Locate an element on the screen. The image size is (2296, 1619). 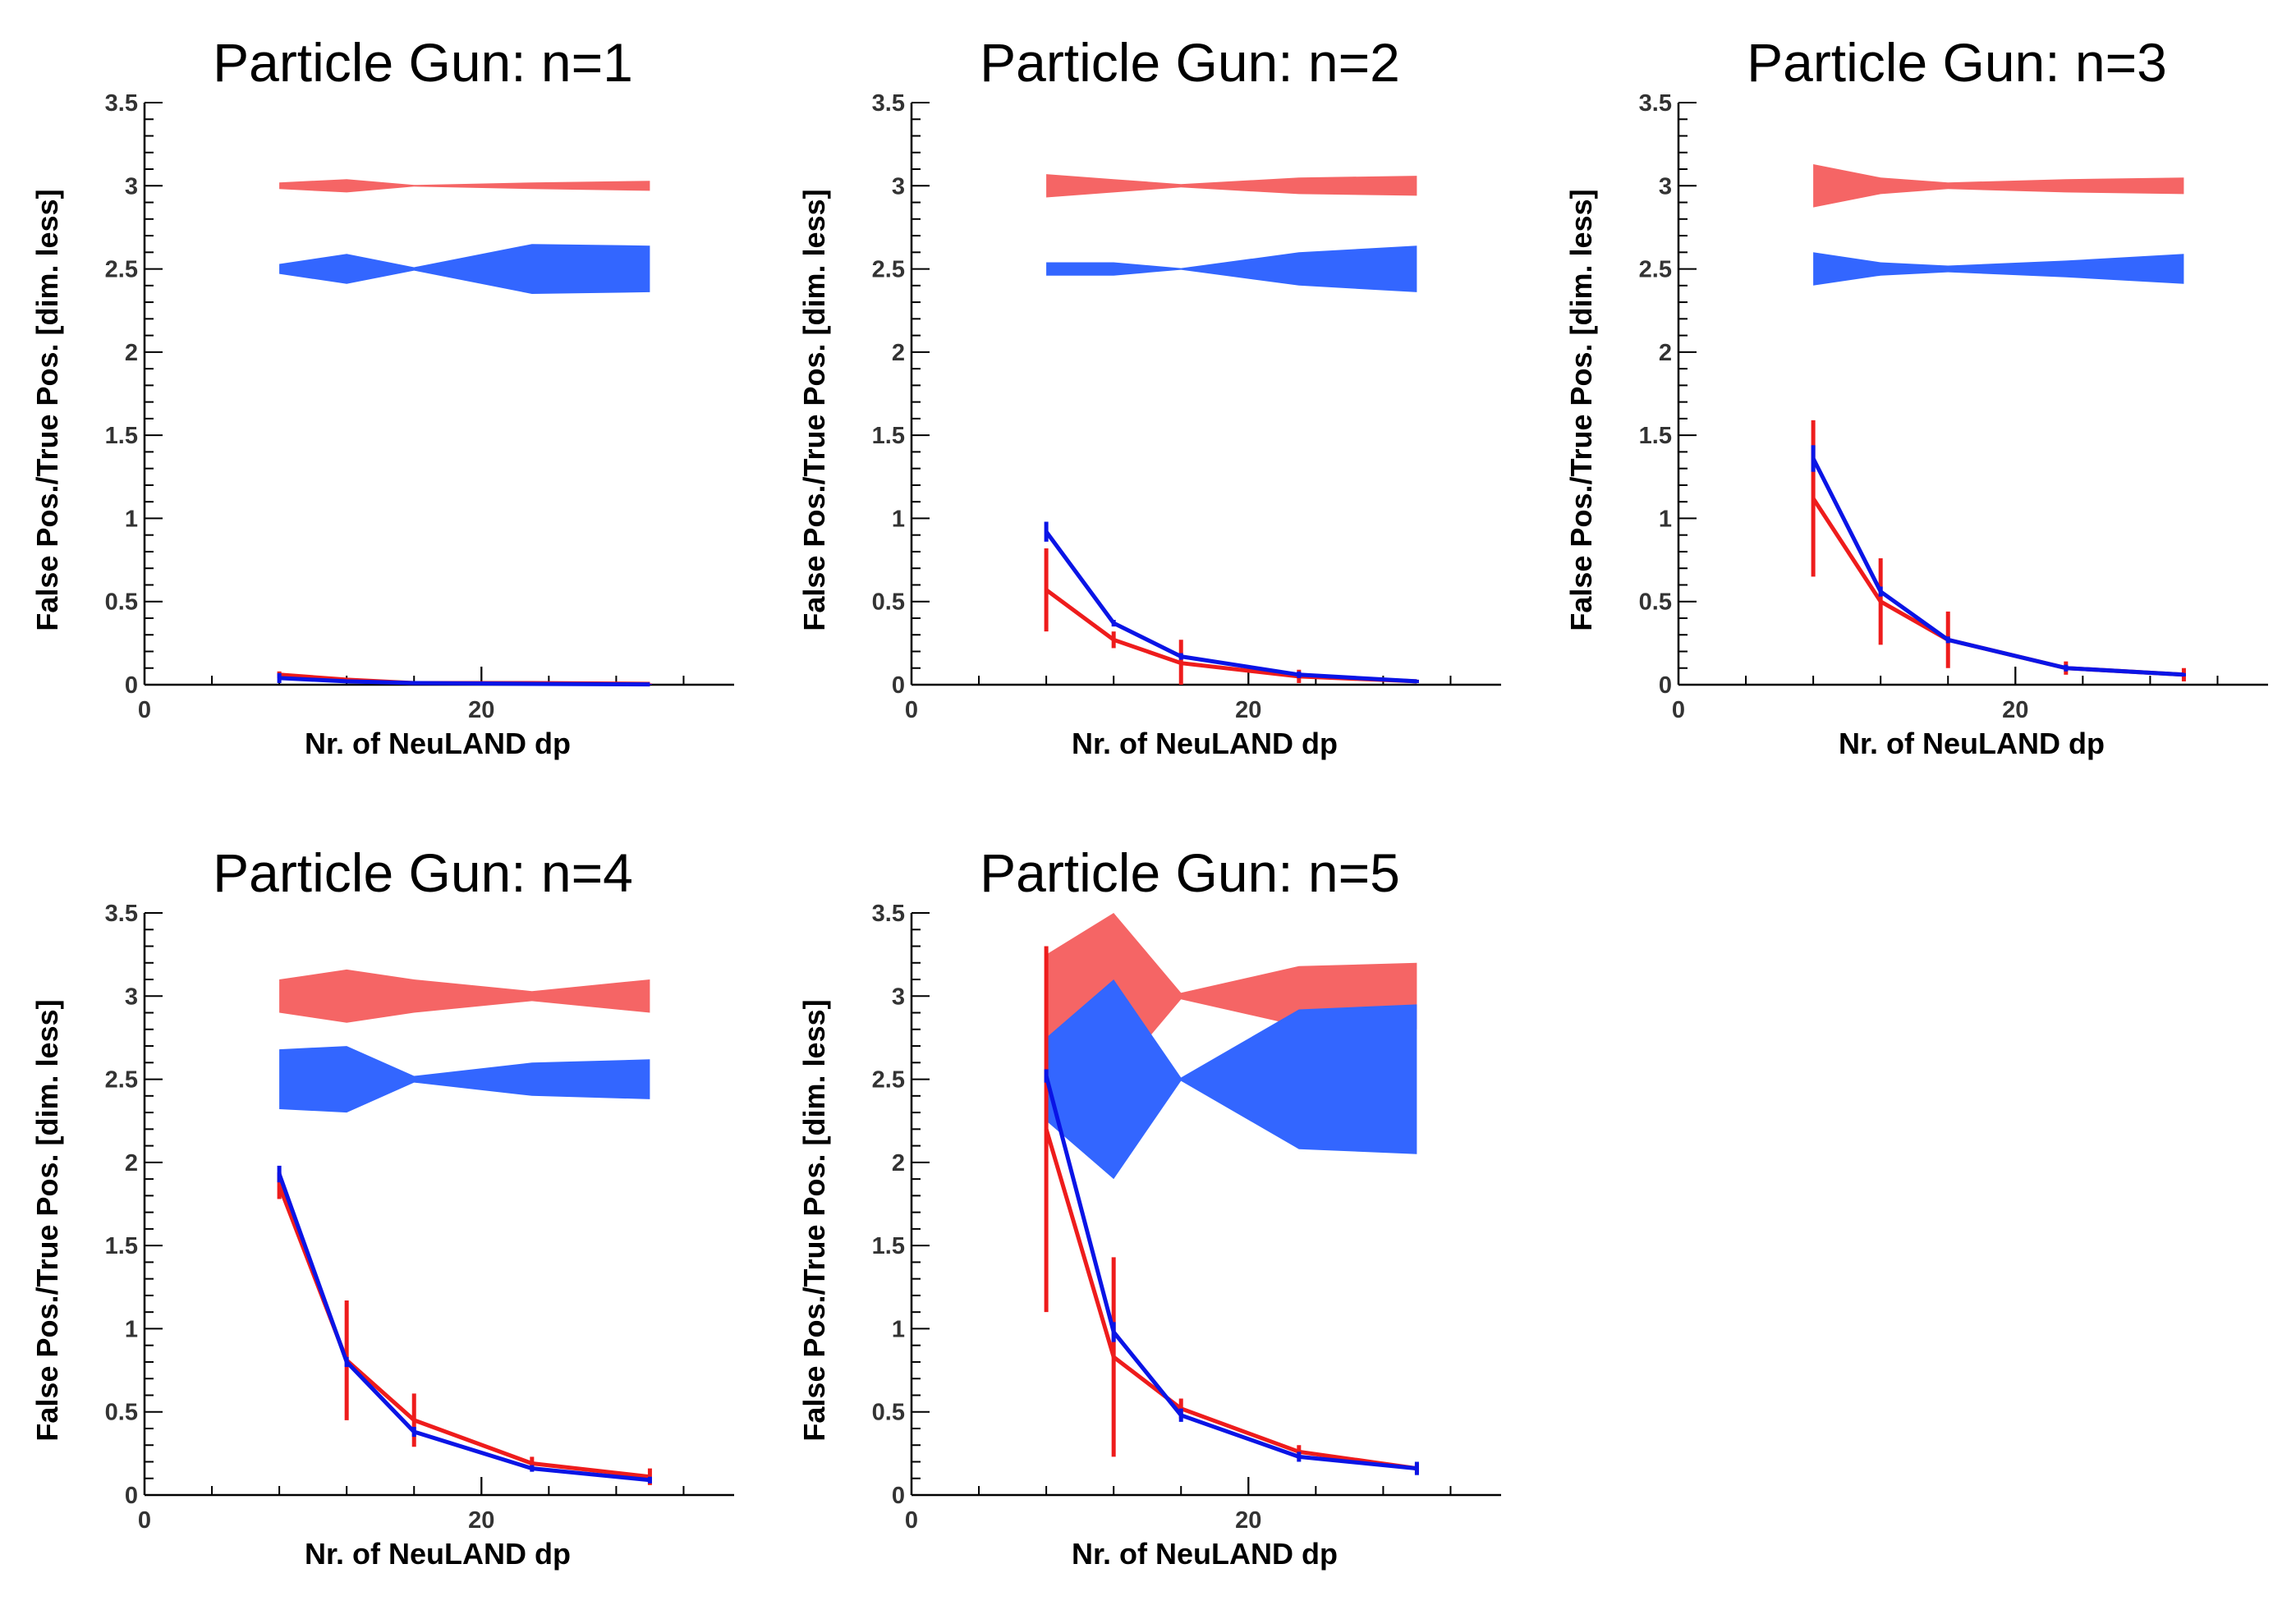
panel-title: Particle Gun: n=5 is located at coordinates (1190, 872).